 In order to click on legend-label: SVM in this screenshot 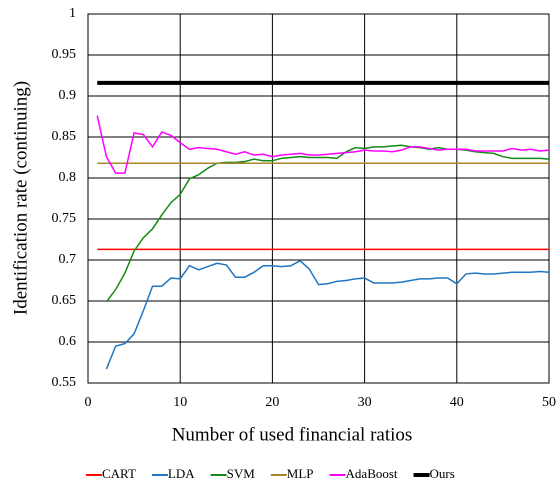, I will do `click(241, 473)`.